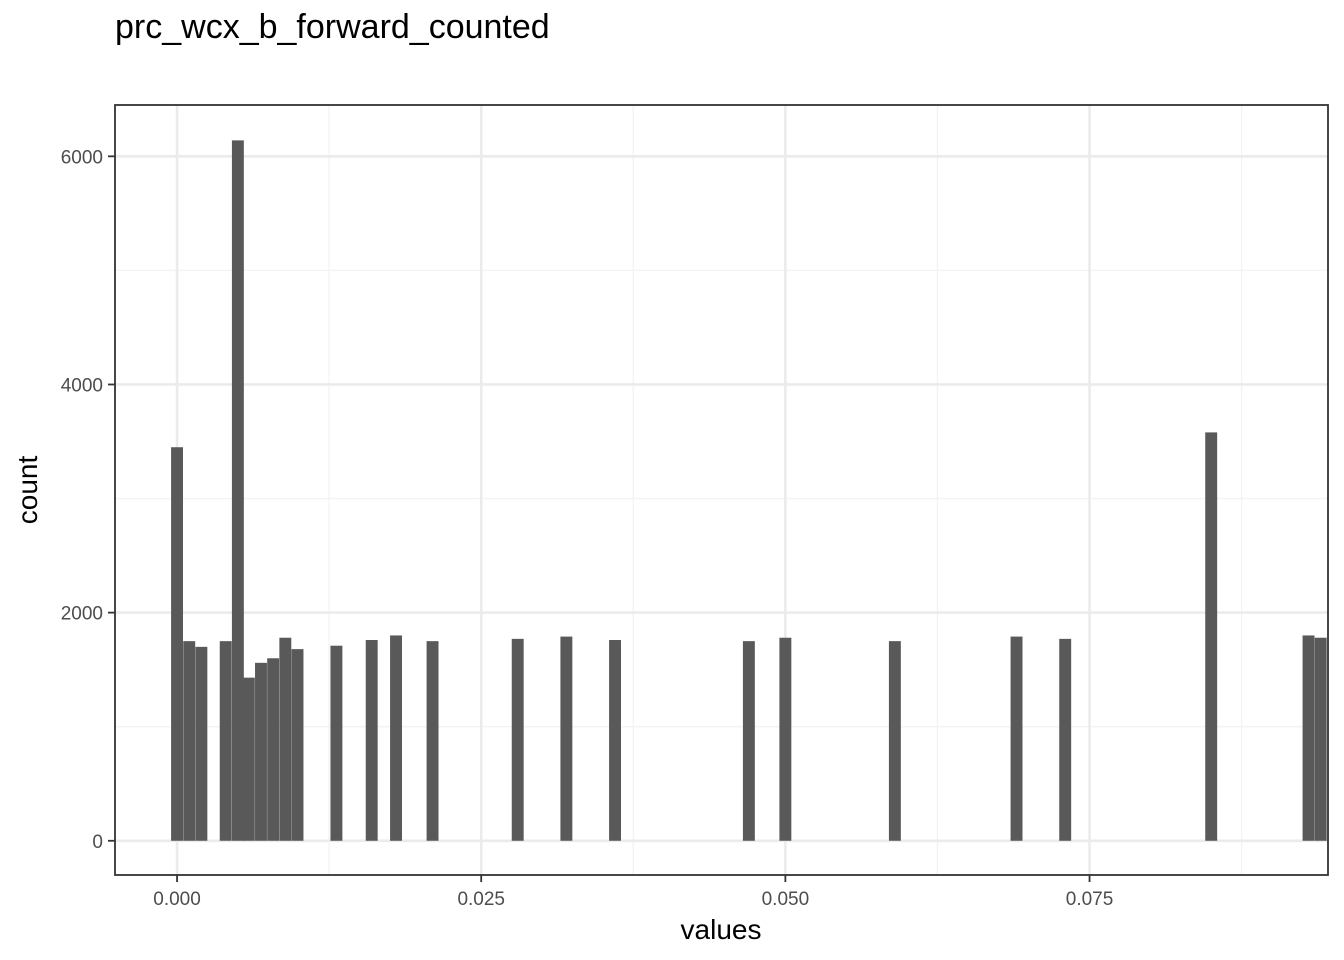  I want to click on y-tick-label: 0, so click(97, 842).